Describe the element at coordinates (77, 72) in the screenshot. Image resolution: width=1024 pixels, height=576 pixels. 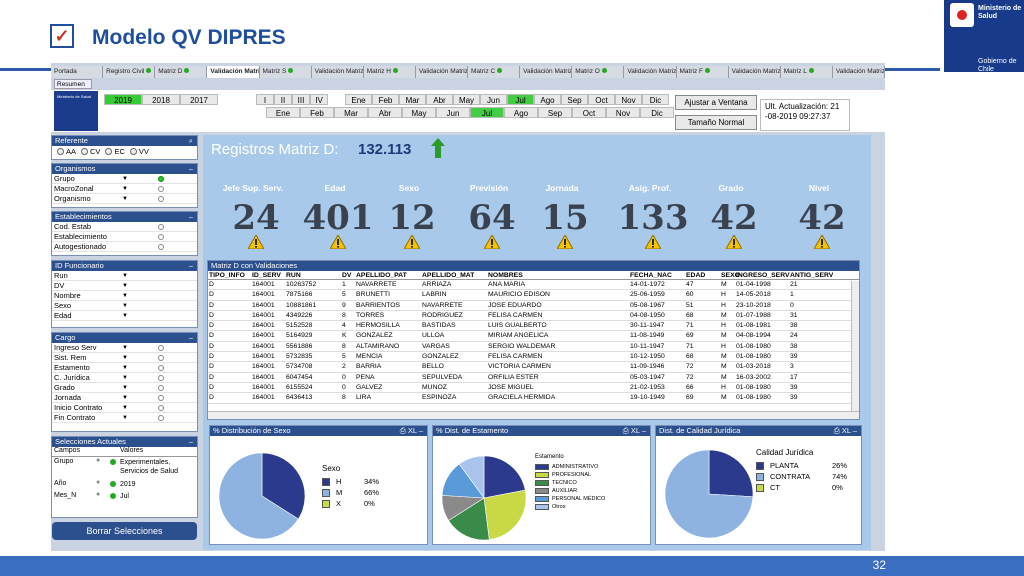
I see `tab-0: Portada` at that location.